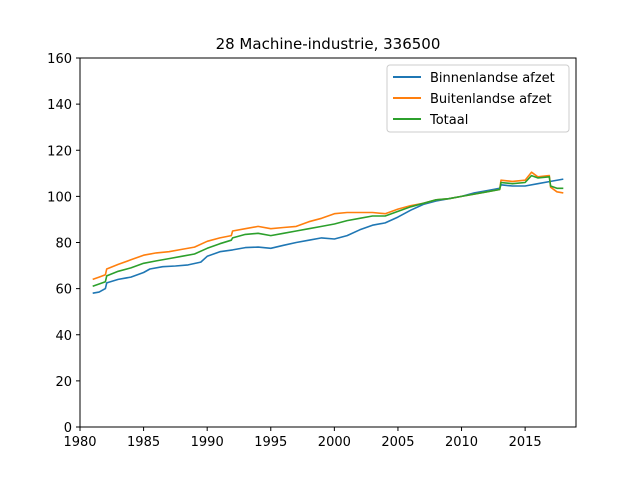 This screenshot has width=640, height=480. I want to click on x-tick-label: 2000, so click(334, 442).